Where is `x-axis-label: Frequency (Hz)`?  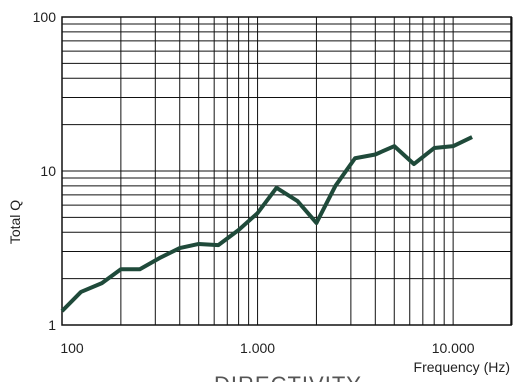 x-axis-label: Frequency (Hz) is located at coordinates (462, 367).